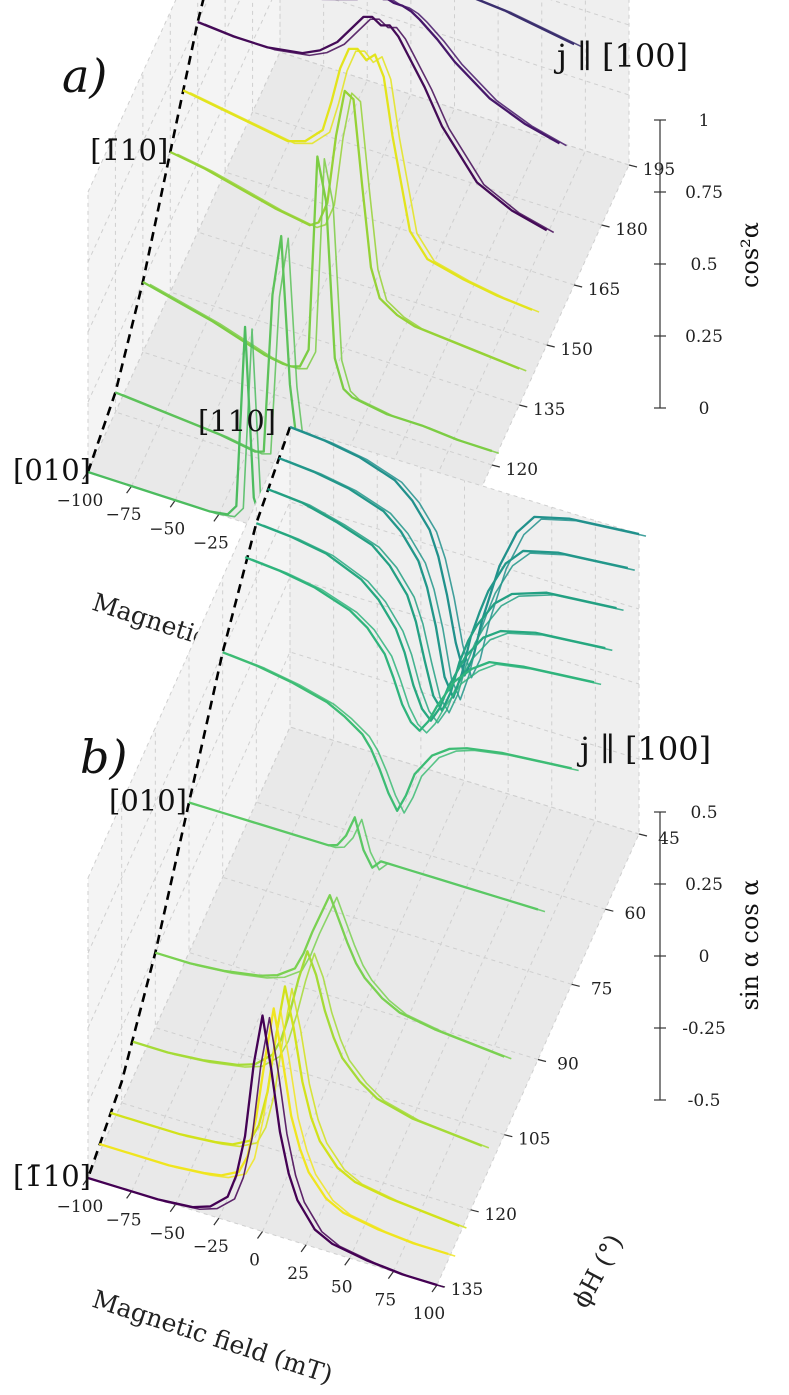 This screenshot has height=1395, width=789. Describe the element at coordinates (704, 885) in the screenshot. I see `z-tick-label: 0.25` at that location.